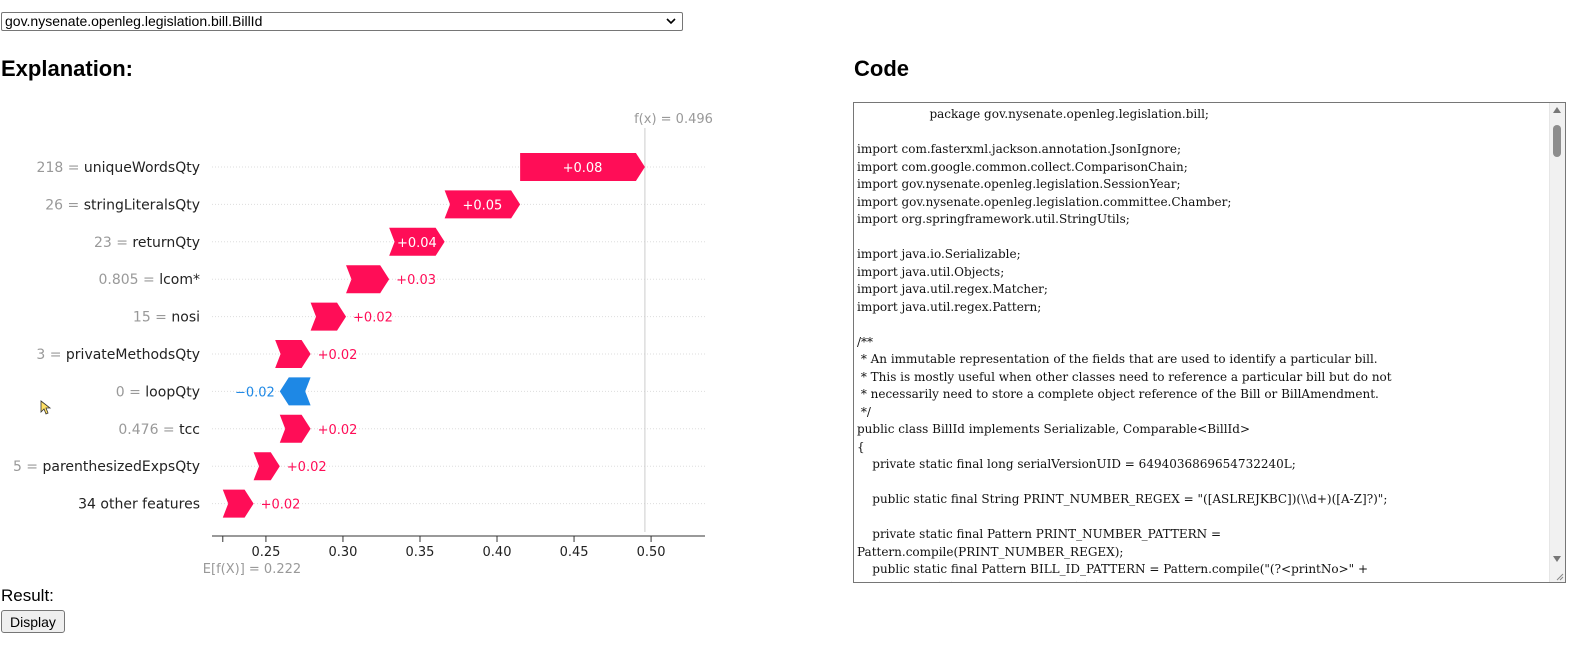  I want to click on feature-label: 26 = stringLiteralsQty, so click(122, 205).